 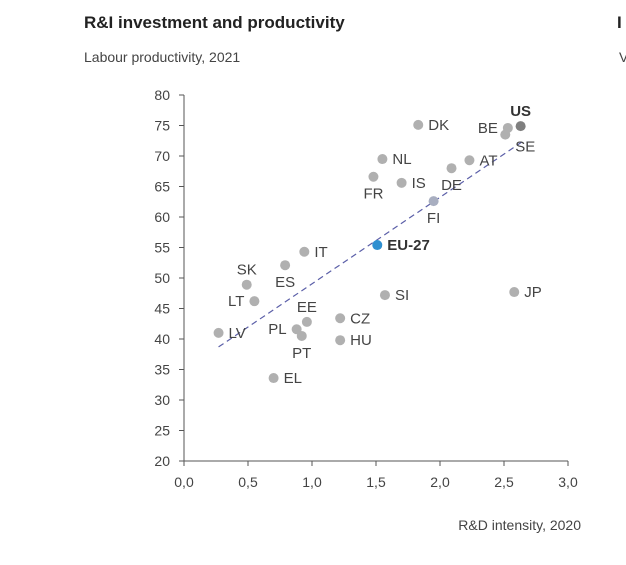 What do you see at coordinates (401, 159) in the screenshot?
I see `data-label: NL` at bounding box center [401, 159].